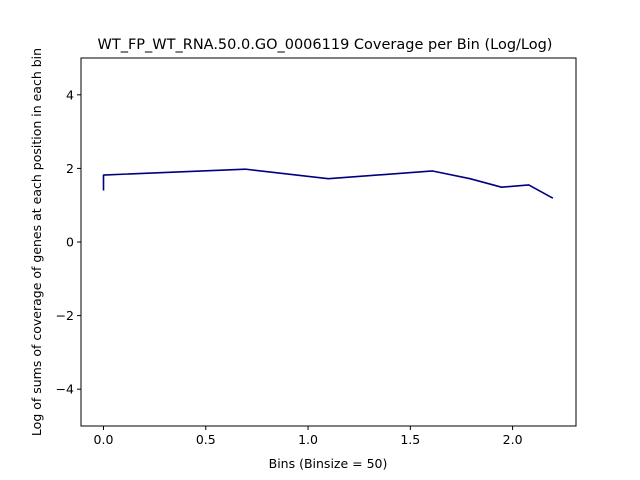  I want to click on x-axis: 0.0 0.5 1.0 1.5 2.0, so click(308, 436).